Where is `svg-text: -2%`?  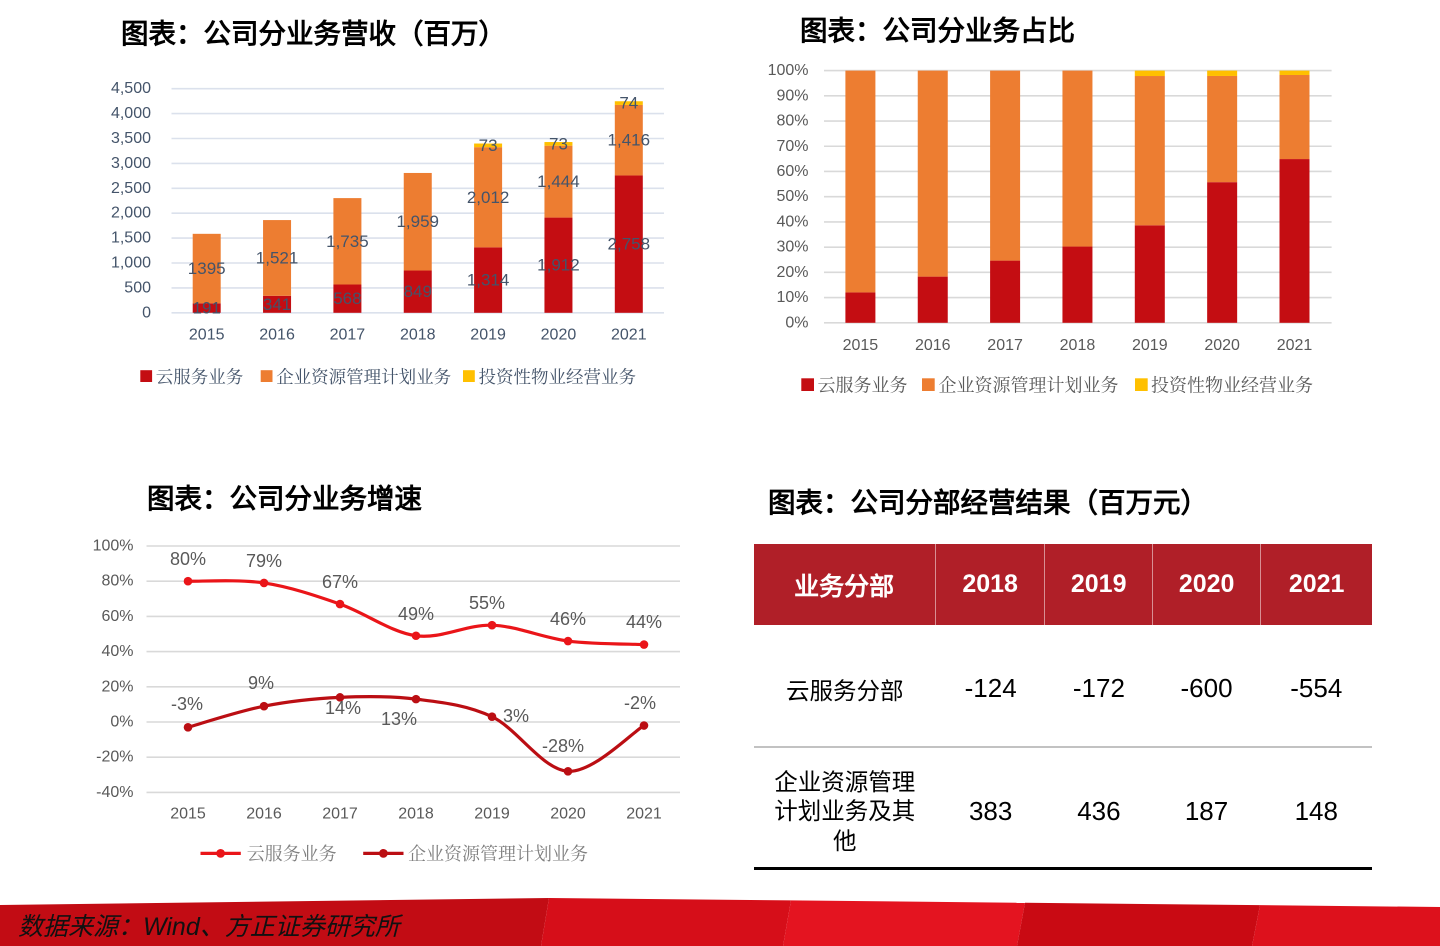
svg-text: -2% is located at coordinates (640, 703).